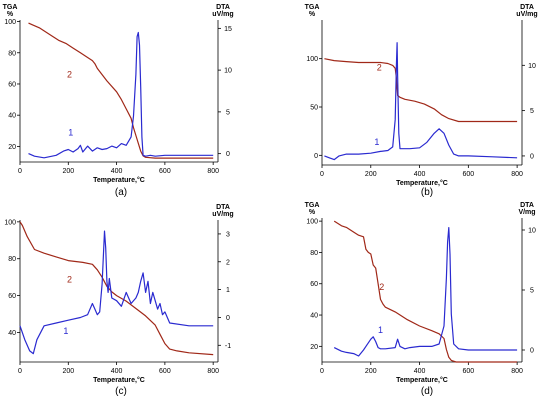  I want to click on panel-label: (b), so click(427, 192).